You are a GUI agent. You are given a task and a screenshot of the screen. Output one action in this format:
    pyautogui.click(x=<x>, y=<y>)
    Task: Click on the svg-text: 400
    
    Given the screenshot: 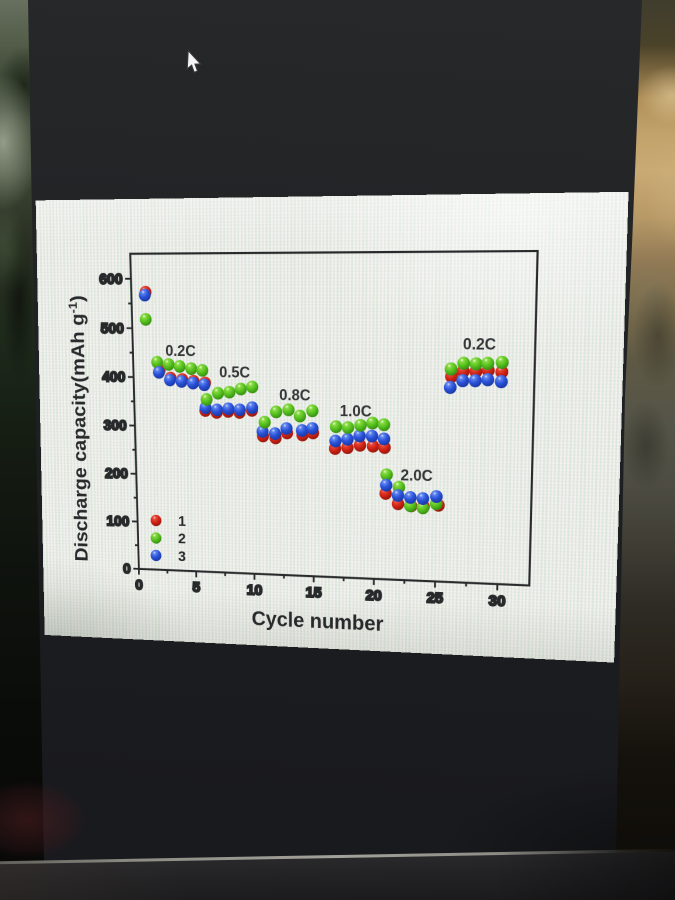 What is the action you would take?
    pyautogui.click(x=113, y=377)
    